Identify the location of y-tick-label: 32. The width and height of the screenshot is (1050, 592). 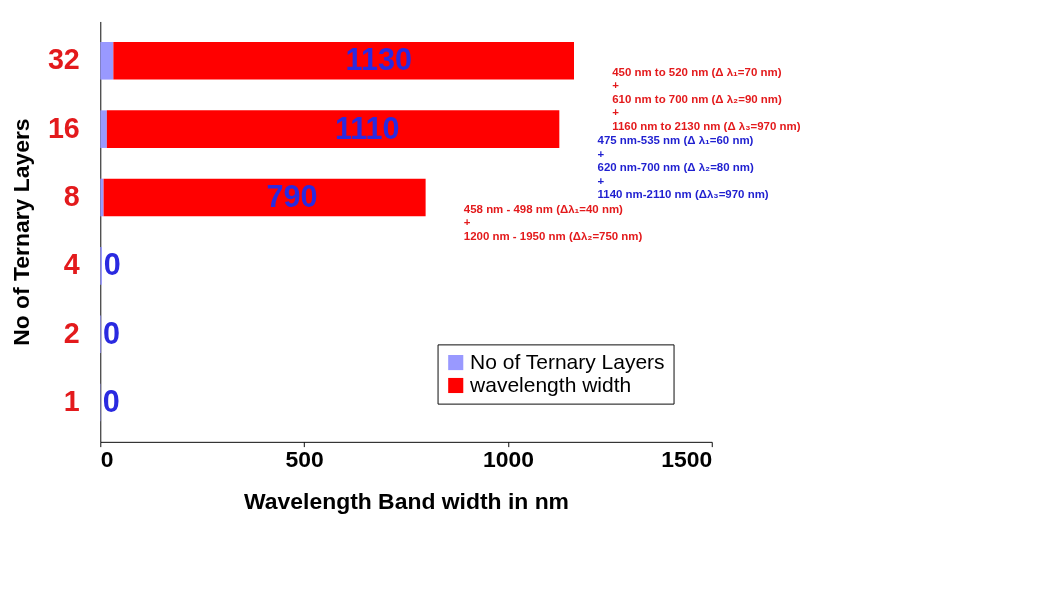
(63, 59).